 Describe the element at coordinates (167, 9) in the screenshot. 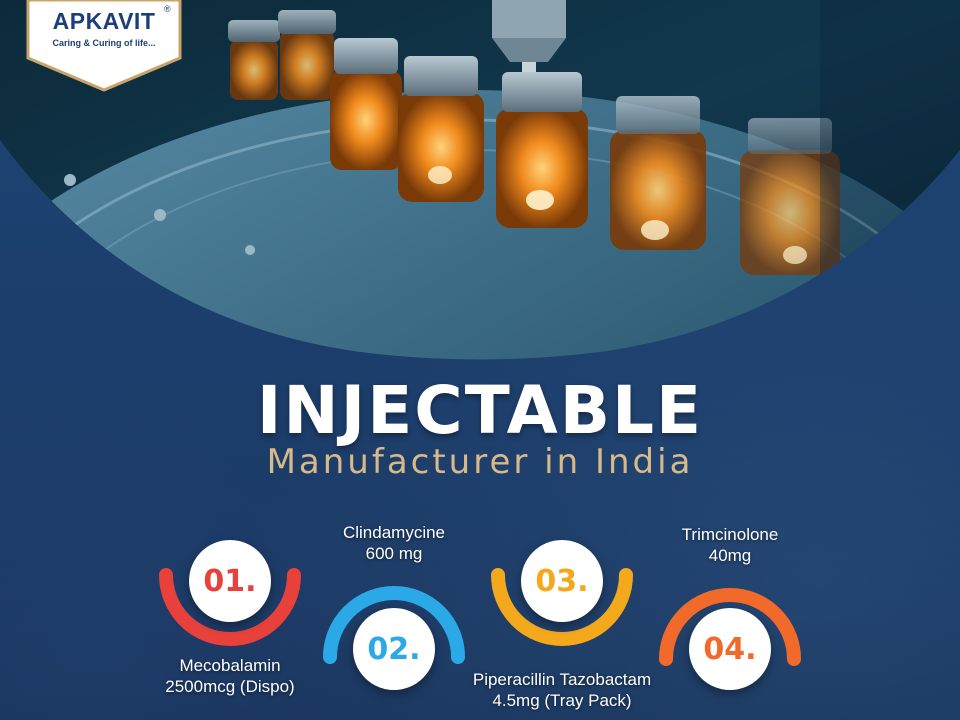

I see `registered-mark: ®` at that location.